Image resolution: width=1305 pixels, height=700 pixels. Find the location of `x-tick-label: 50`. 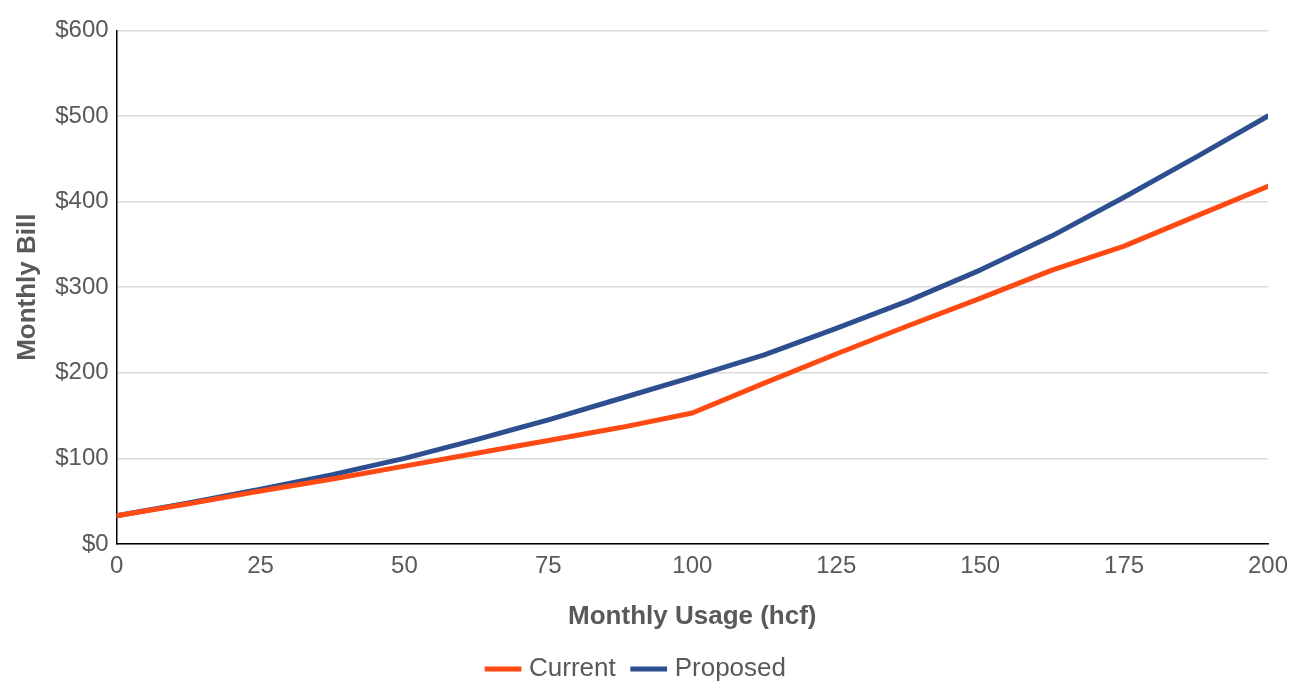

x-tick-label: 50 is located at coordinates (404, 565).